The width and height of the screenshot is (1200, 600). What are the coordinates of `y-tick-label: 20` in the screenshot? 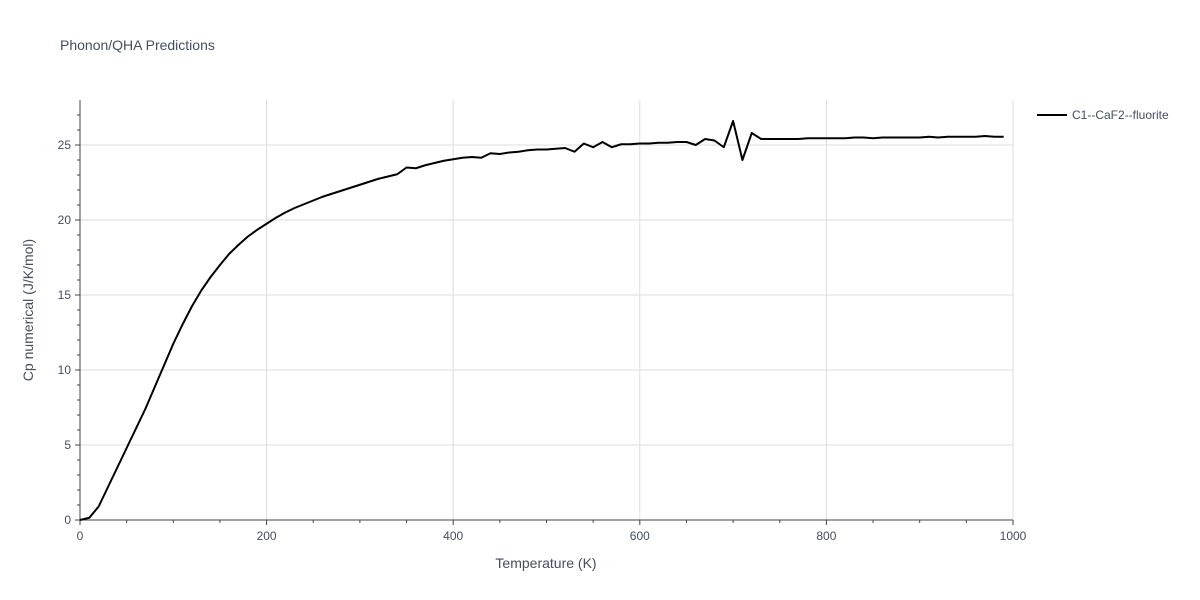 It's located at (65, 220).